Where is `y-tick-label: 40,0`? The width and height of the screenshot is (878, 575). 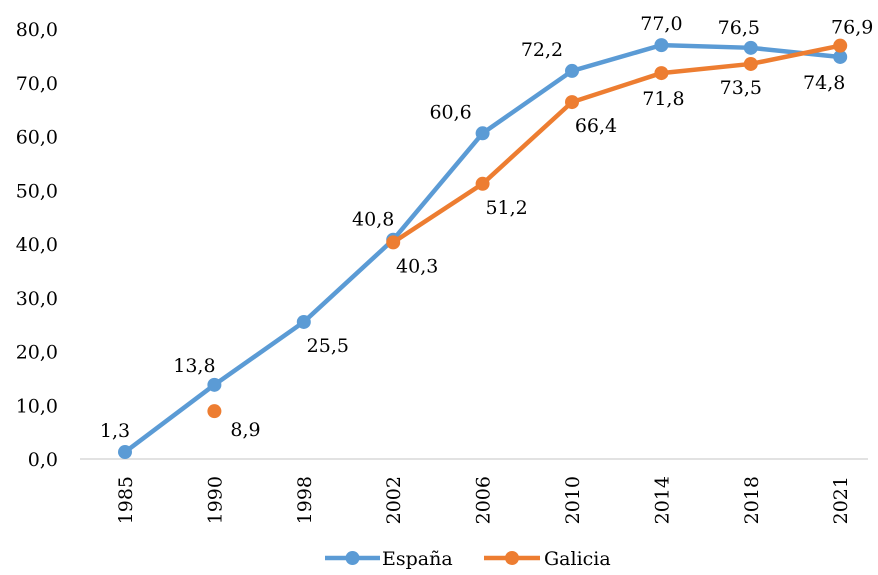
y-tick-label: 40,0 is located at coordinates (37, 245).